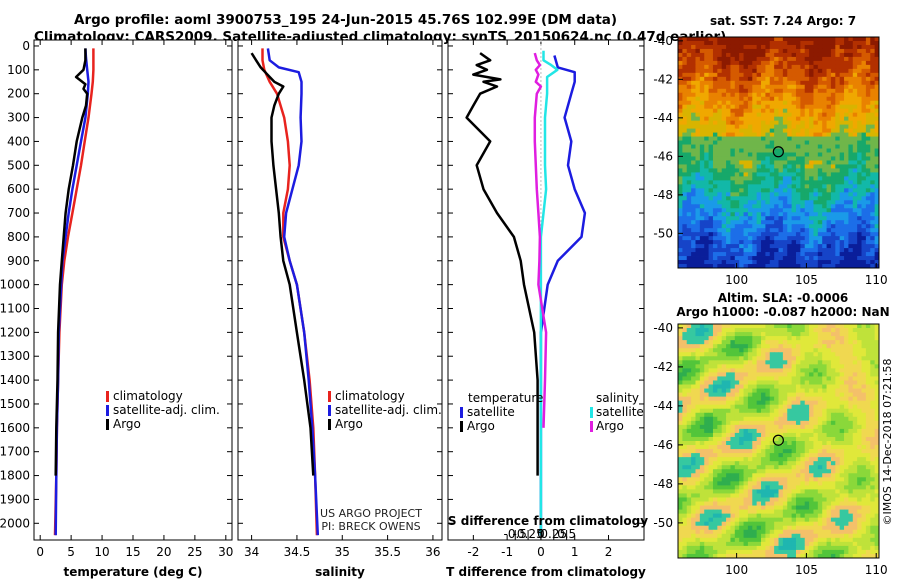 This screenshot has height=580, width=900. What do you see at coordinates (540, 240) in the screenshot?
I see `series-s-argo` at bounding box center [540, 240].